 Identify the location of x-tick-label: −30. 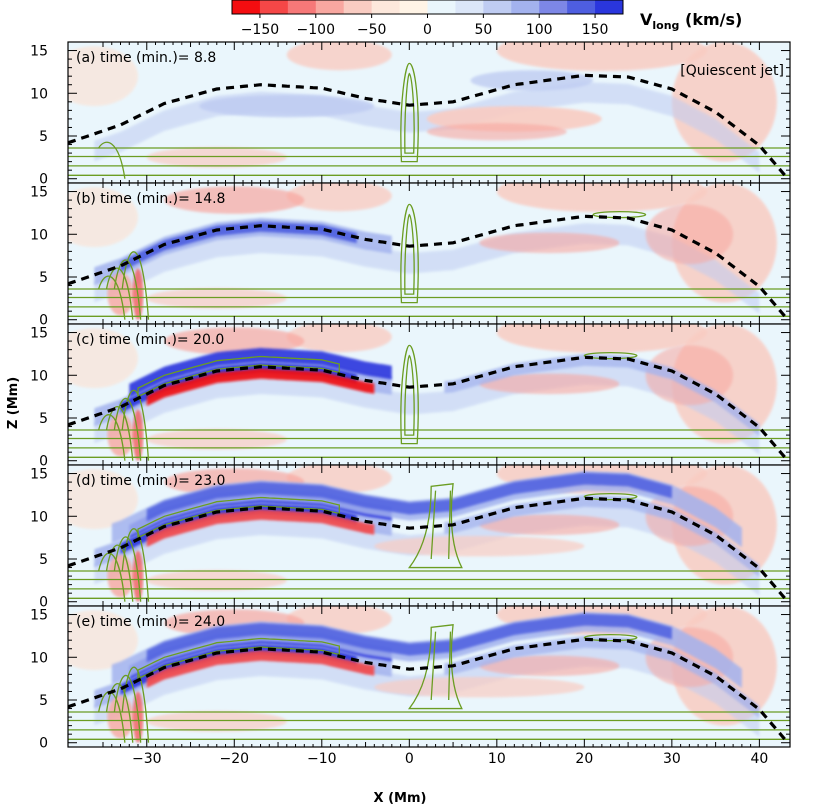
(147, 759).